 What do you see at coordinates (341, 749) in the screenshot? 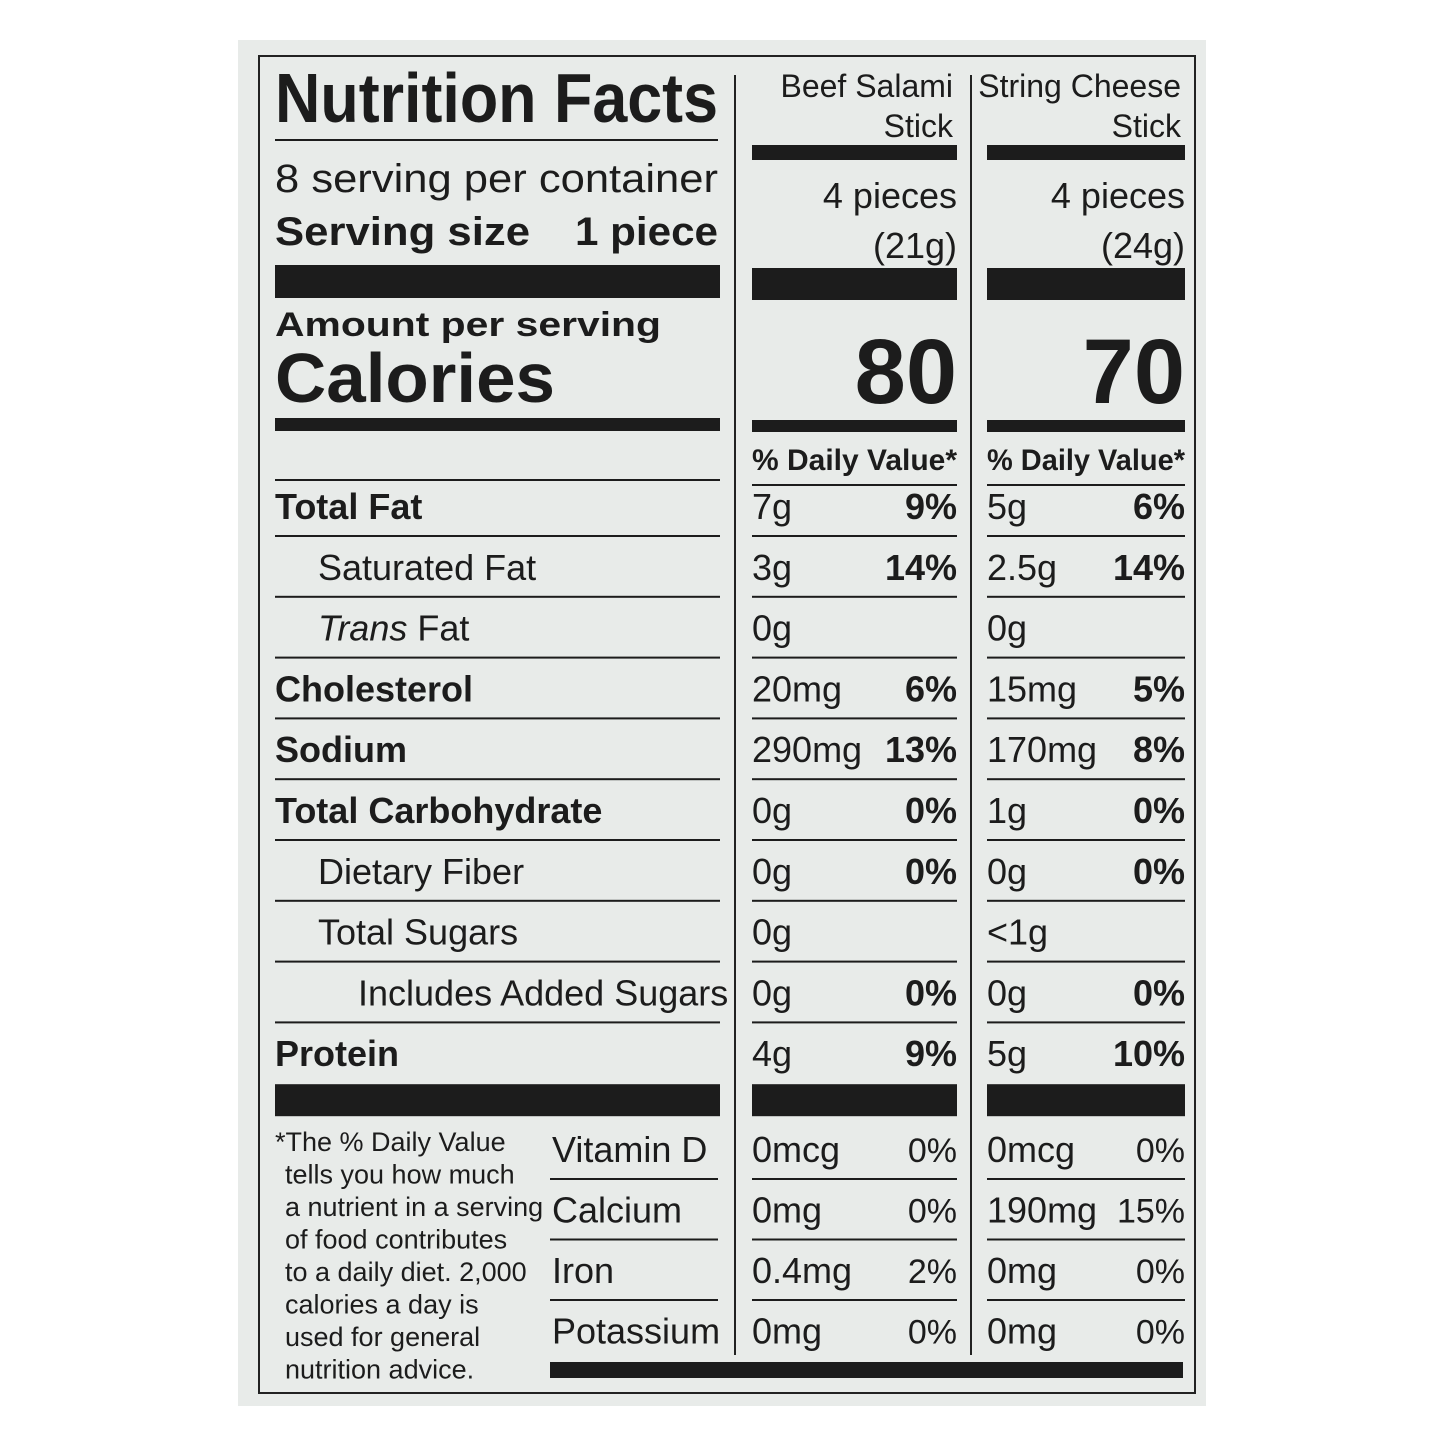
I see `nutrient-label: Sodium` at bounding box center [341, 749].